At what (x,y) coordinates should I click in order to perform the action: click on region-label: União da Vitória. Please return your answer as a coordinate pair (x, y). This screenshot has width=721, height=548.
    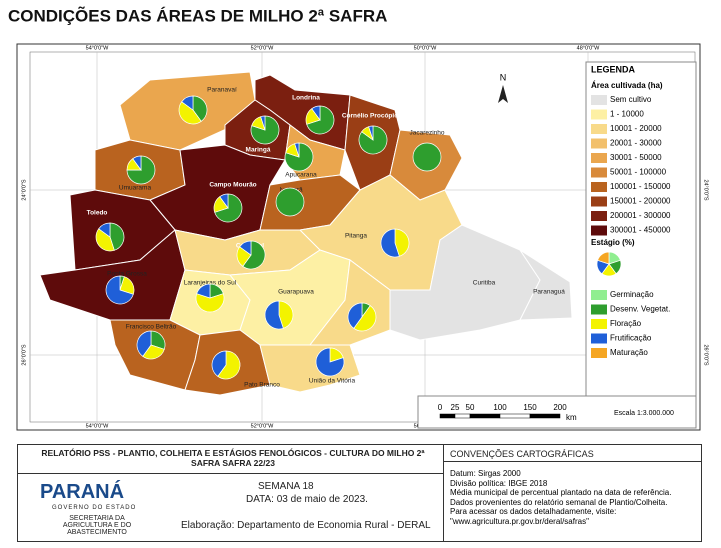
    Looking at the image, I should click on (332, 381).